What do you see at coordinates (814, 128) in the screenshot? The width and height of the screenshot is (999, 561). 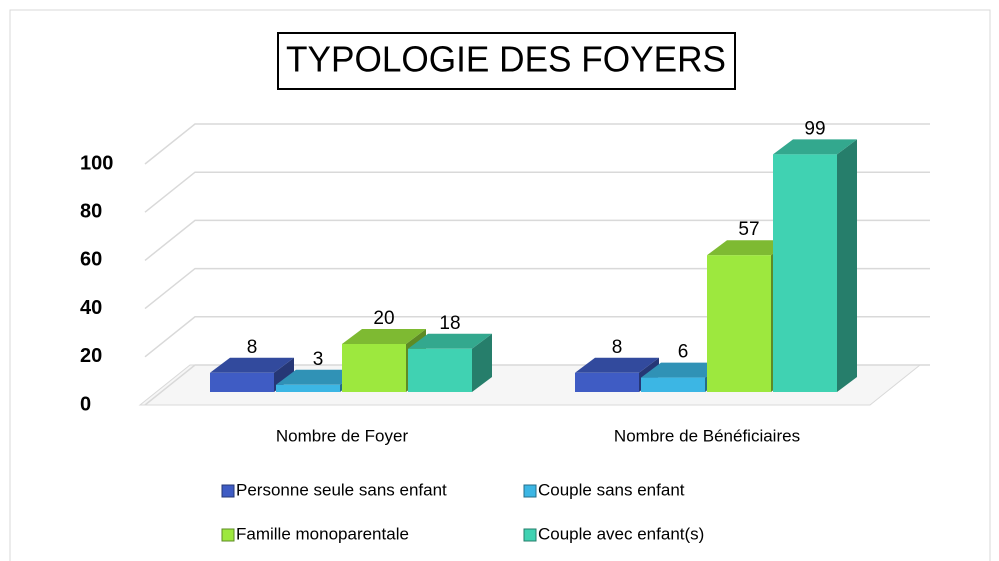 I see `value-label: 99` at bounding box center [814, 128].